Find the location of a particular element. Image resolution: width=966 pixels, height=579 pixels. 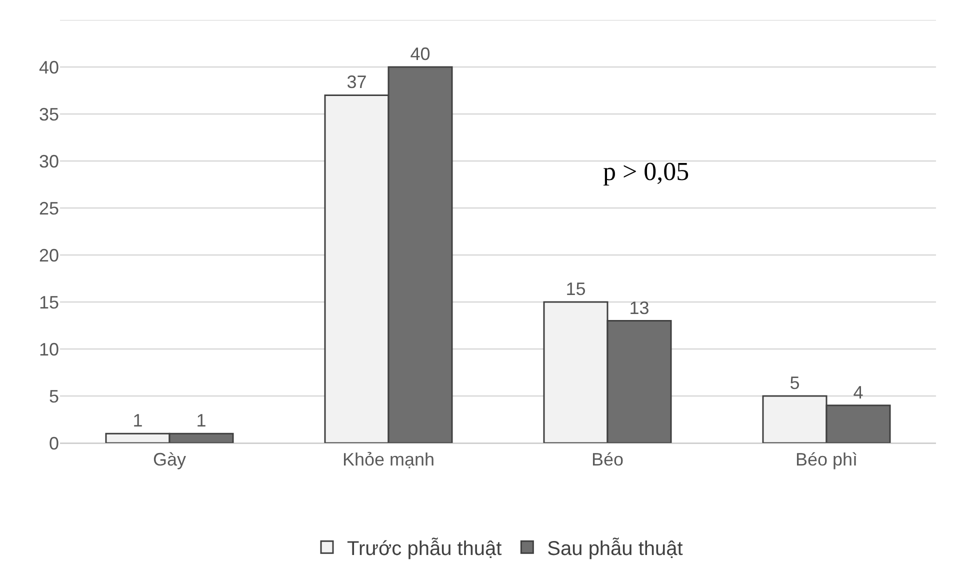

data-label: 5 is located at coordinates (795, 383).